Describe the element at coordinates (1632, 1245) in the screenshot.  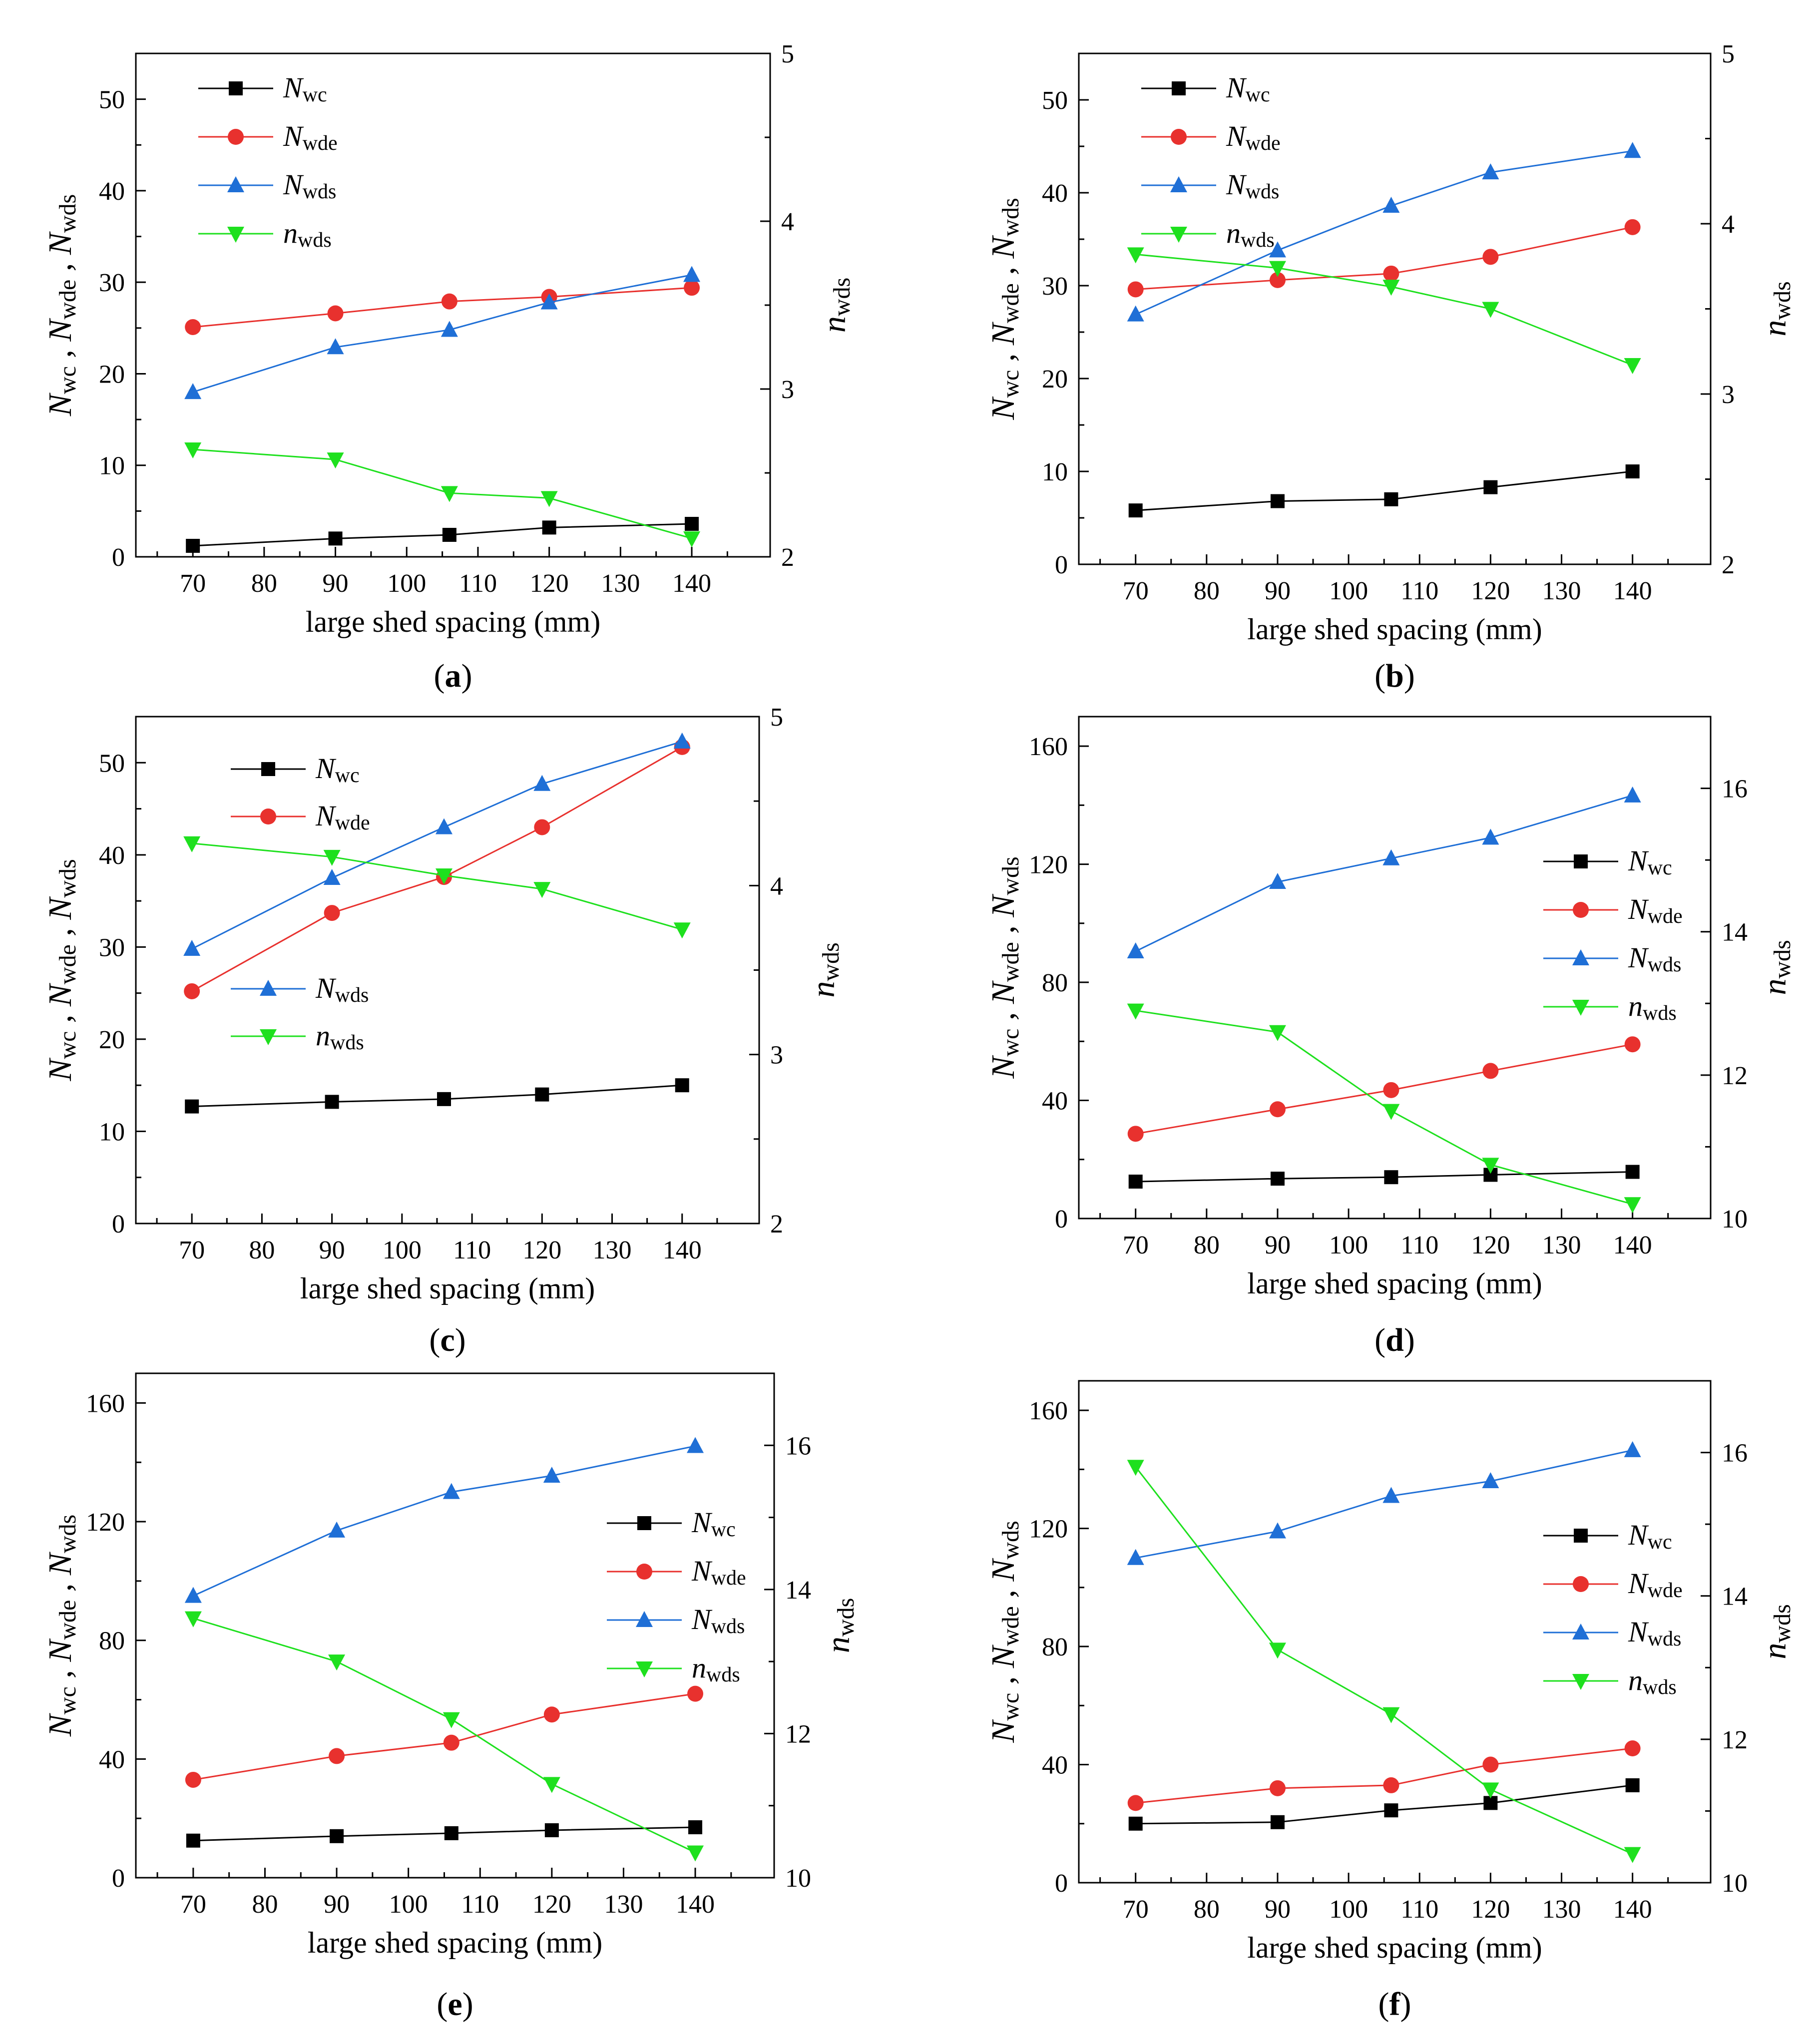
I see `x-tick-label: 140` at that location.